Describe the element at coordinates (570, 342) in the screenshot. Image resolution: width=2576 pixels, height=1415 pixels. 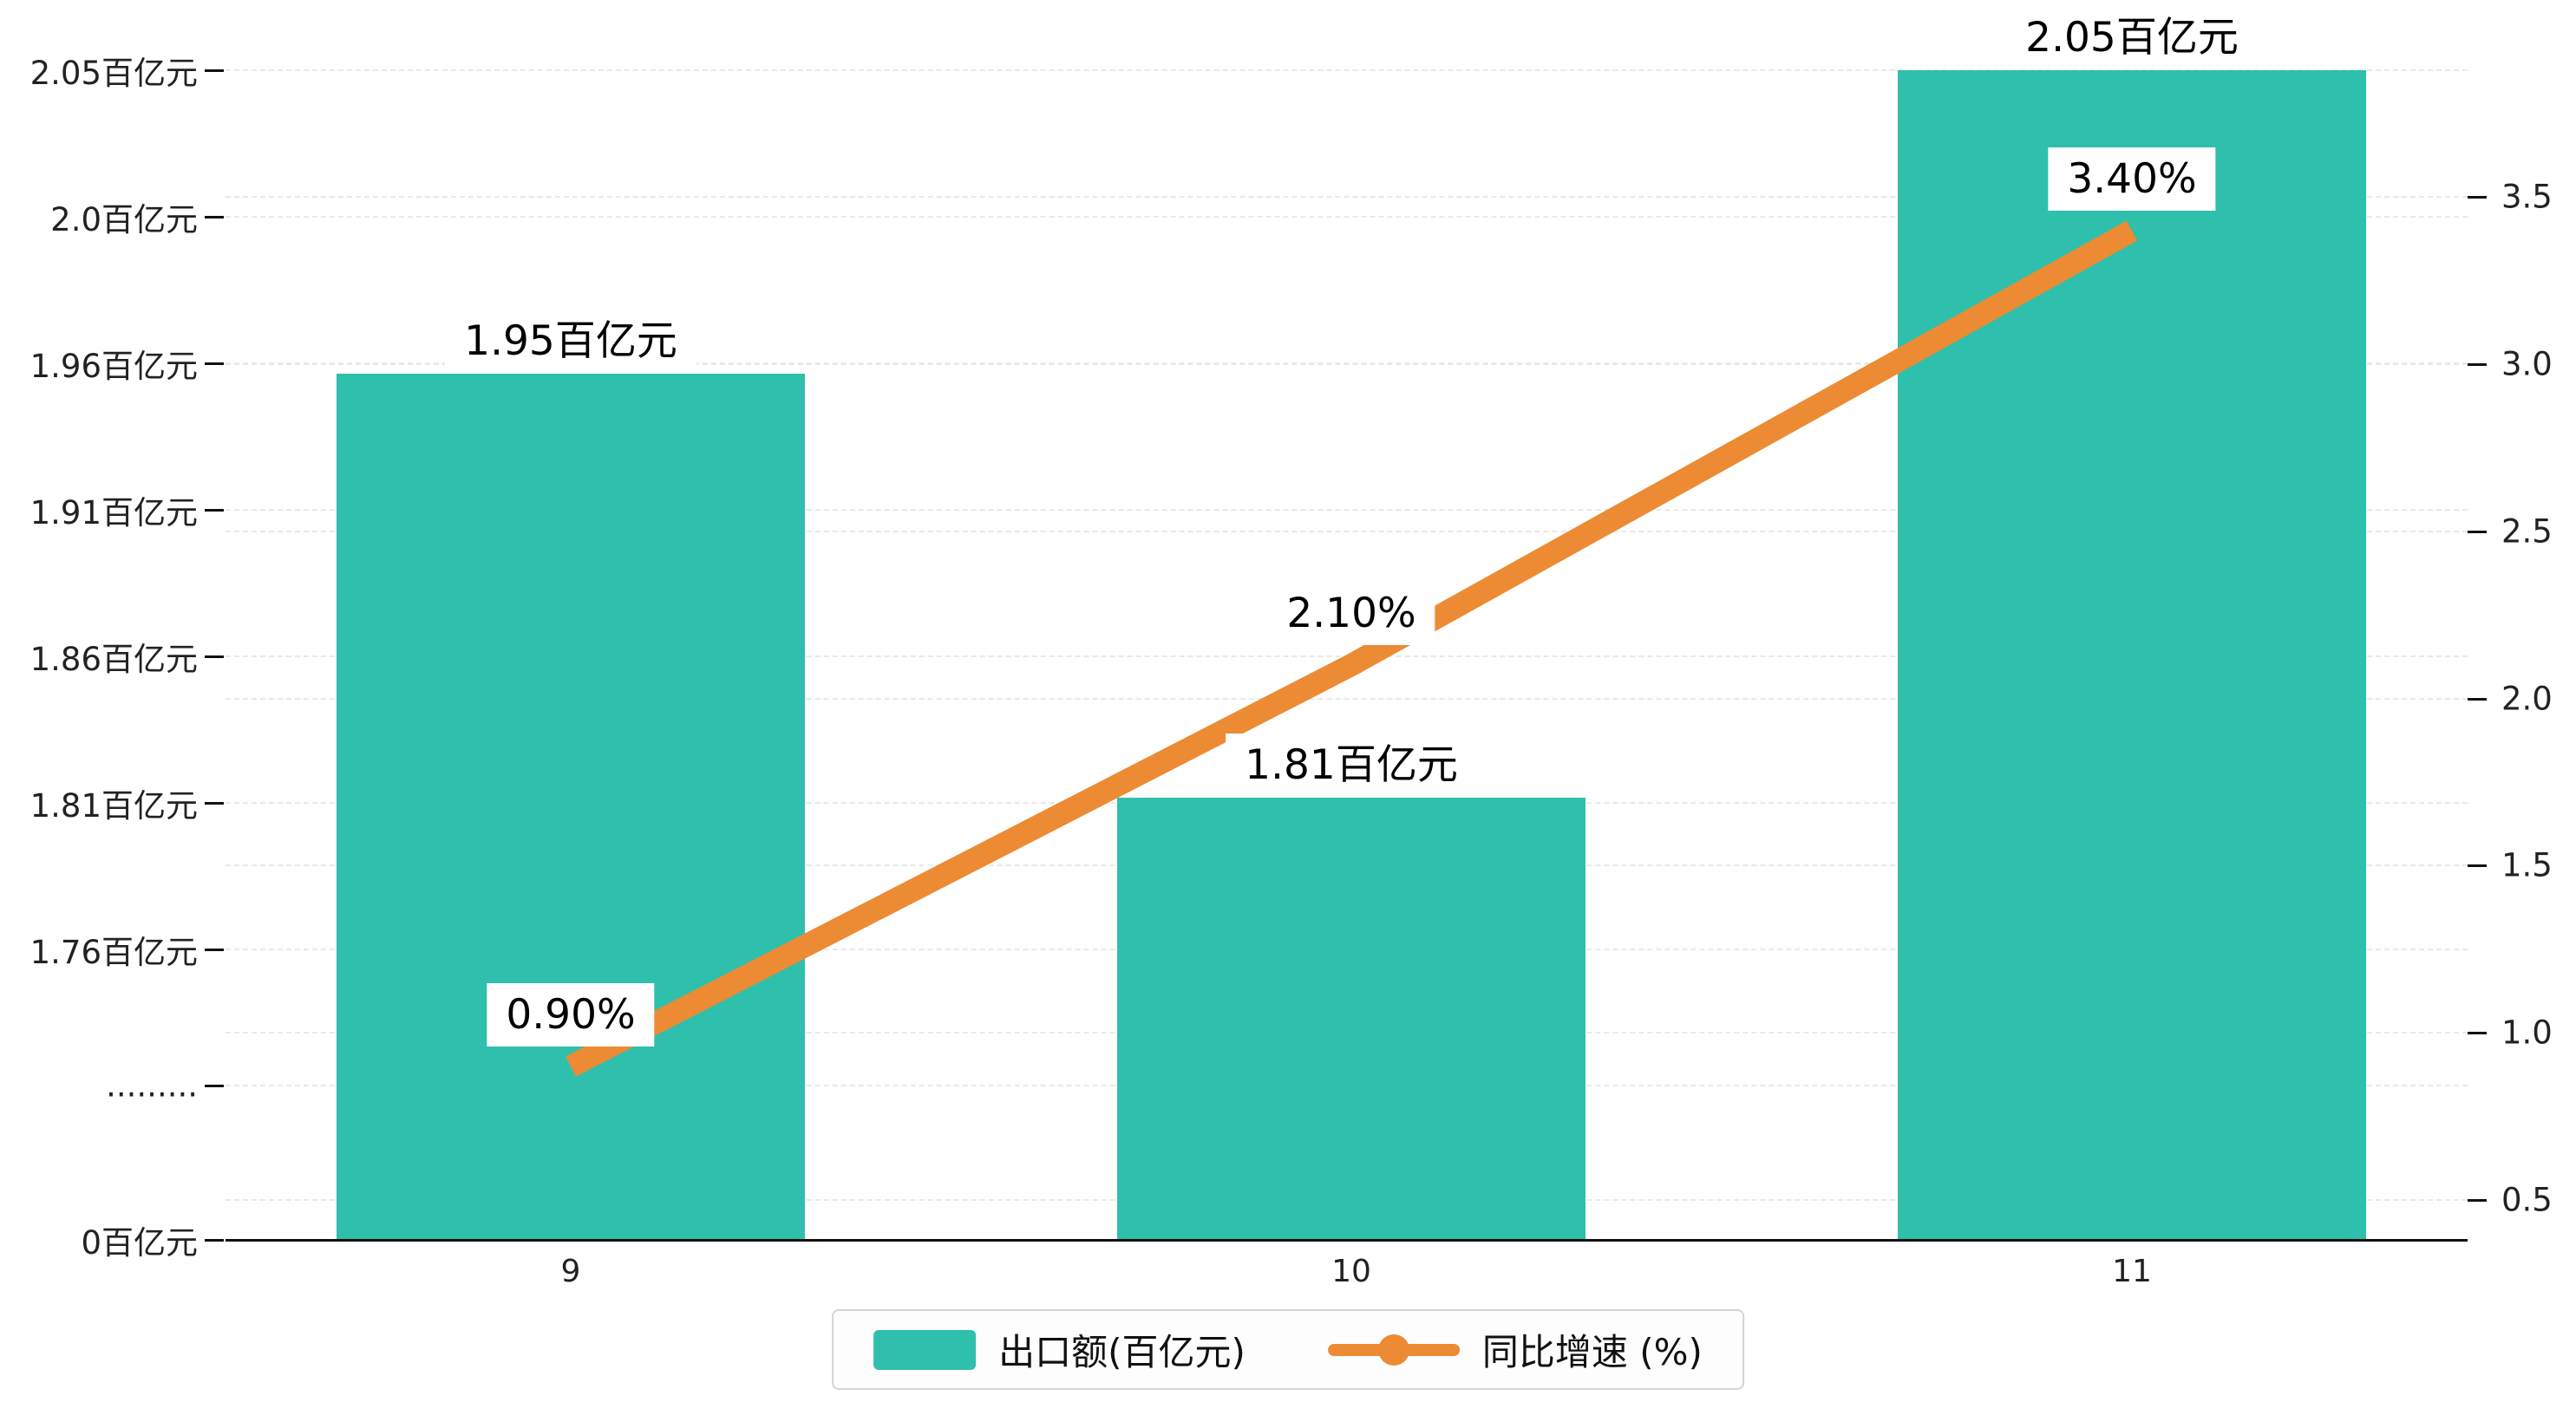
I see `bar-value-label: 1.95百亿元` at that location.